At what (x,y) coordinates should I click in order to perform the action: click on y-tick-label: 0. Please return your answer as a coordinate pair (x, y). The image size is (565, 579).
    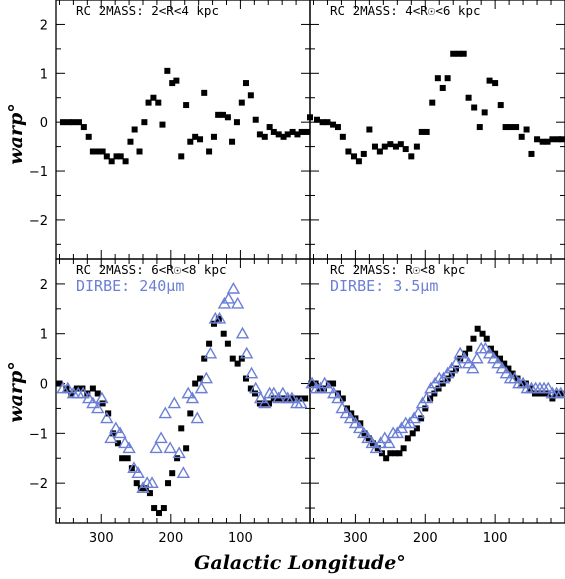
    Looking at the image, I should click on (44, 123).